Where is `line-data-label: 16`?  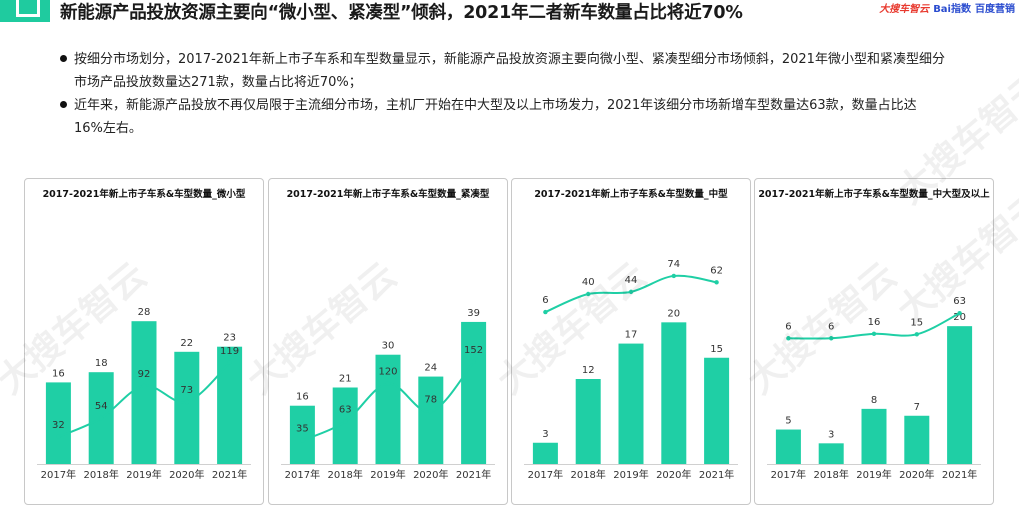 line-data-label: 16 is located at coordinates (874, 322).